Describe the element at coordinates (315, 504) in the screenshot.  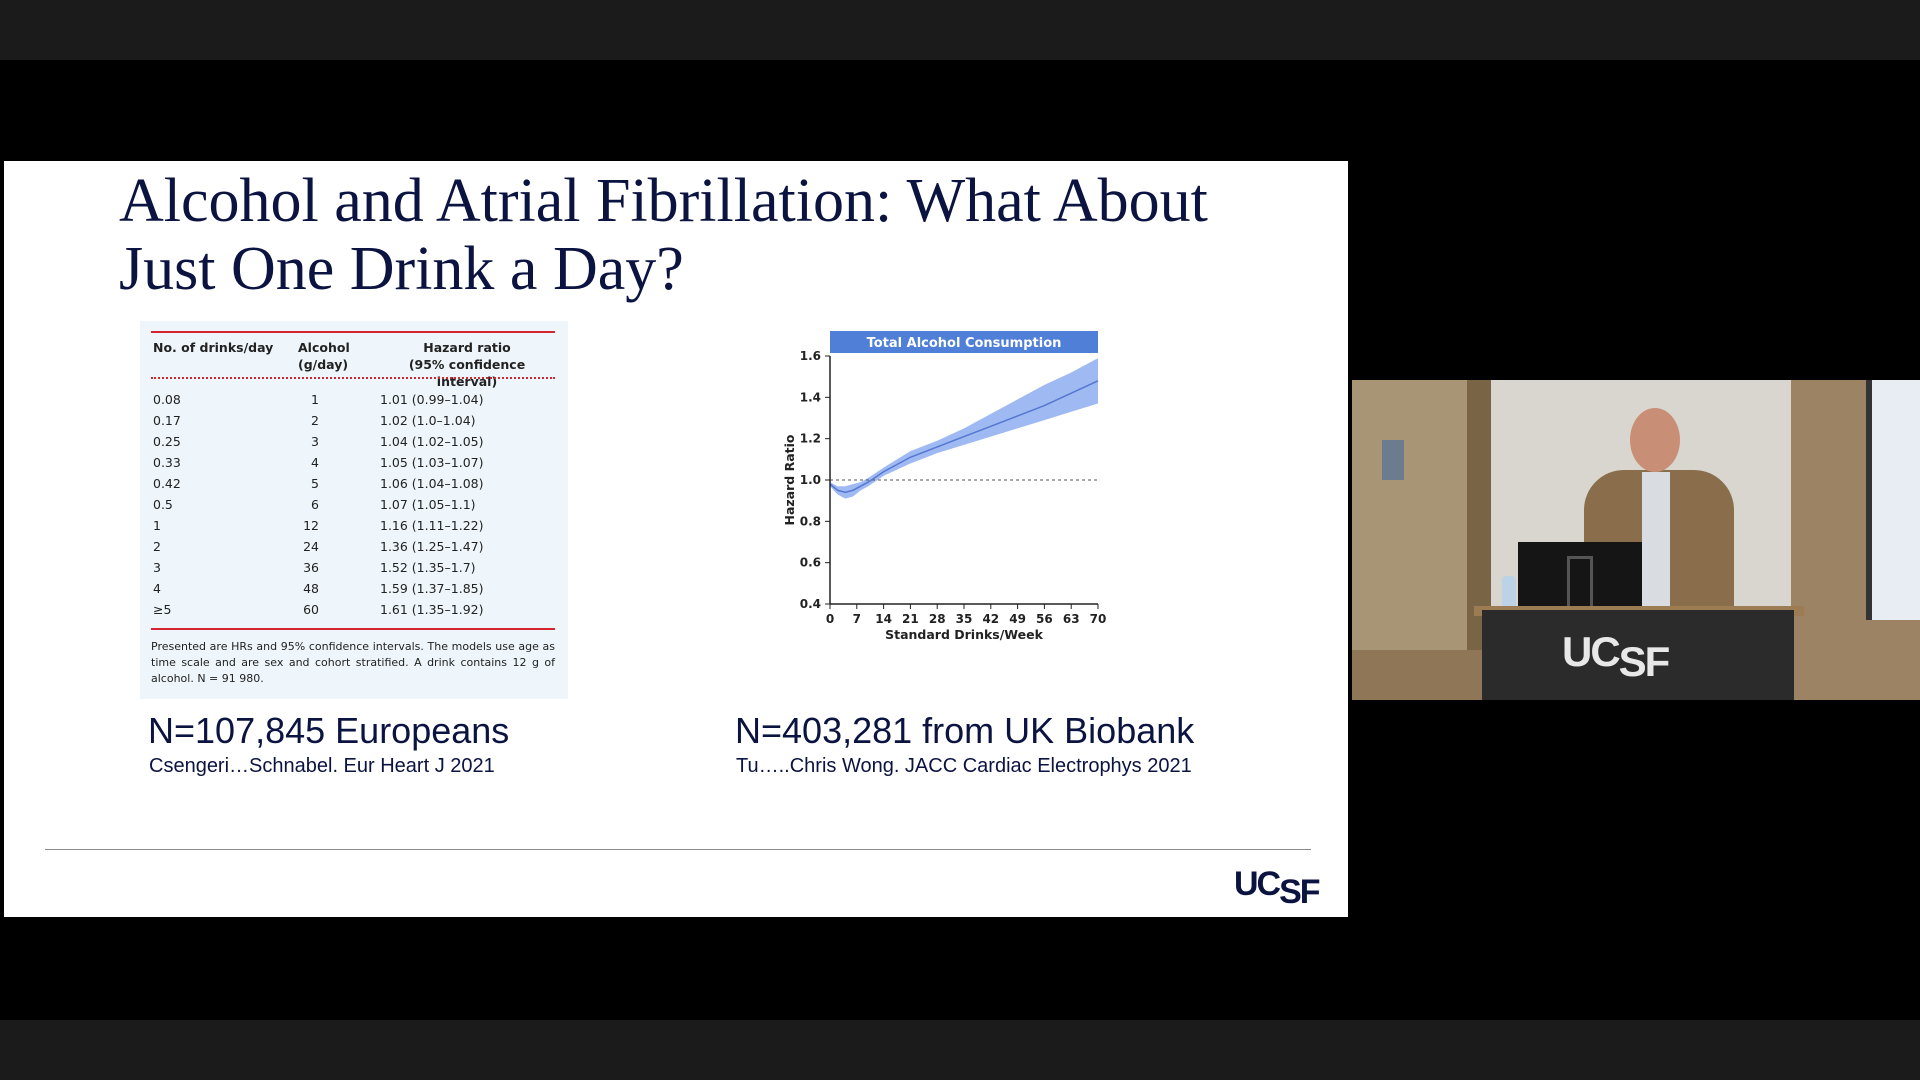
I see `table-cell-grams: 6` at that location.